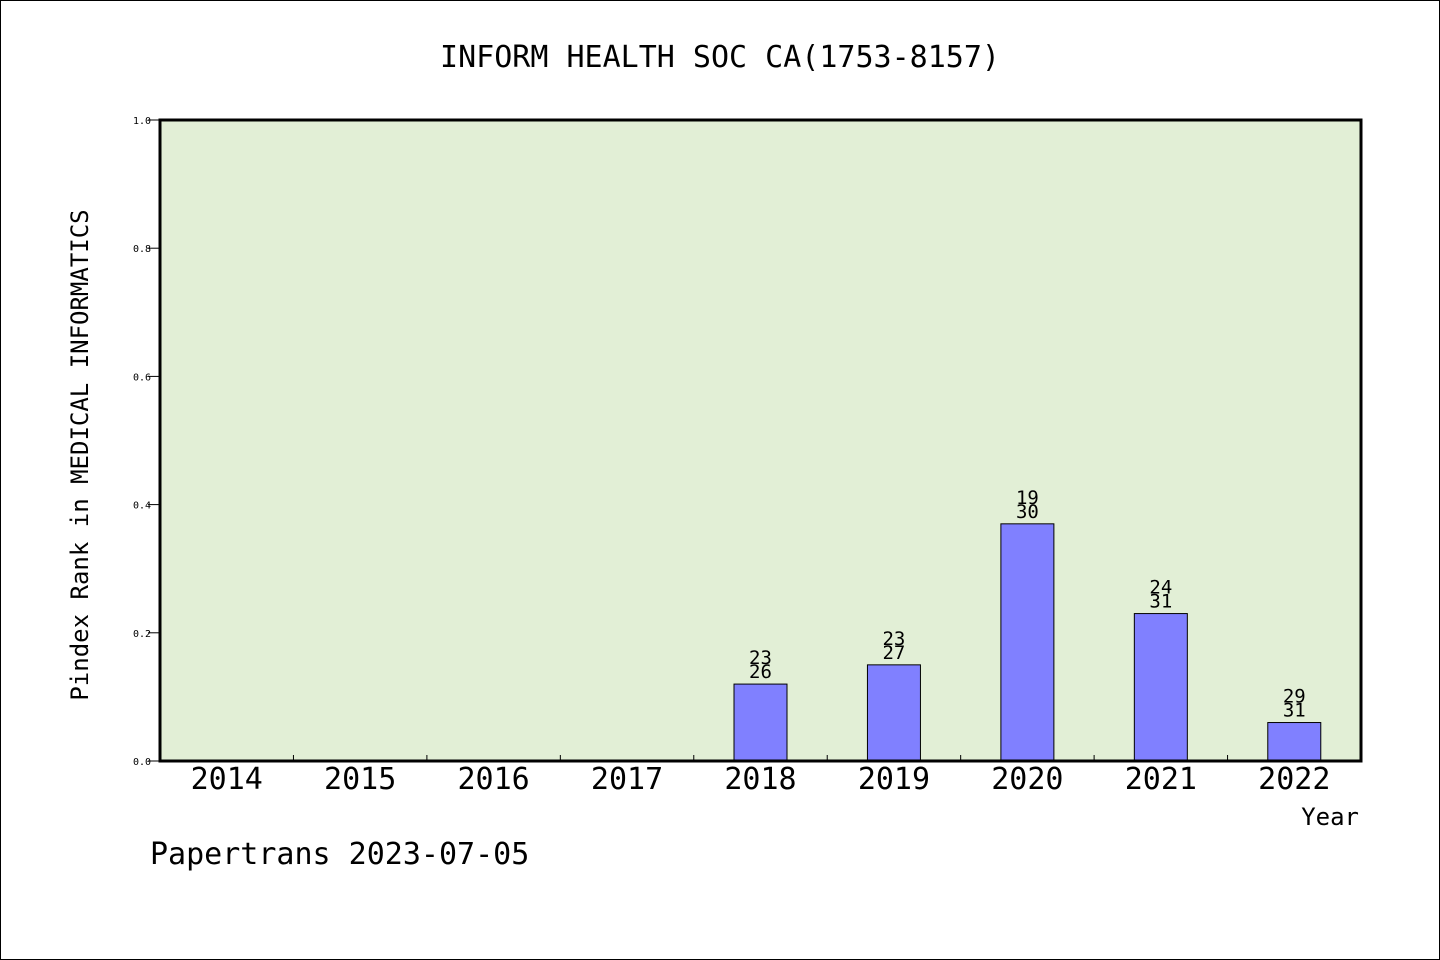 This screenshot has width=1440, height=960. What do you see at coordinates (142, 377) in the screenshot?
I see `y-tick-label: 0.6` at bounding box center [142, 377].